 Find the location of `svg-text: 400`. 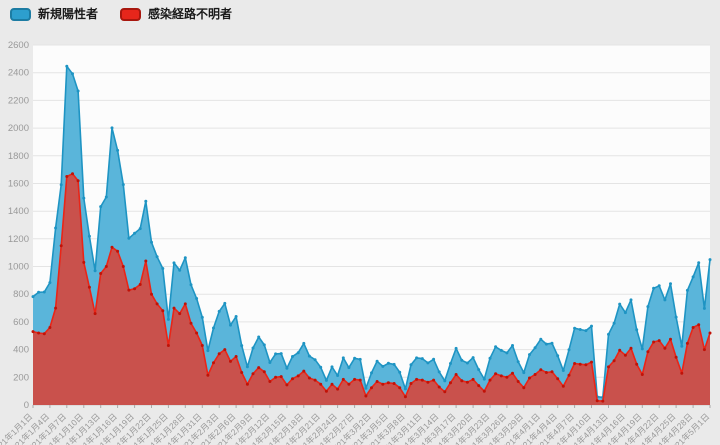

svg-text: 400 is located at coordinates (21, 350).